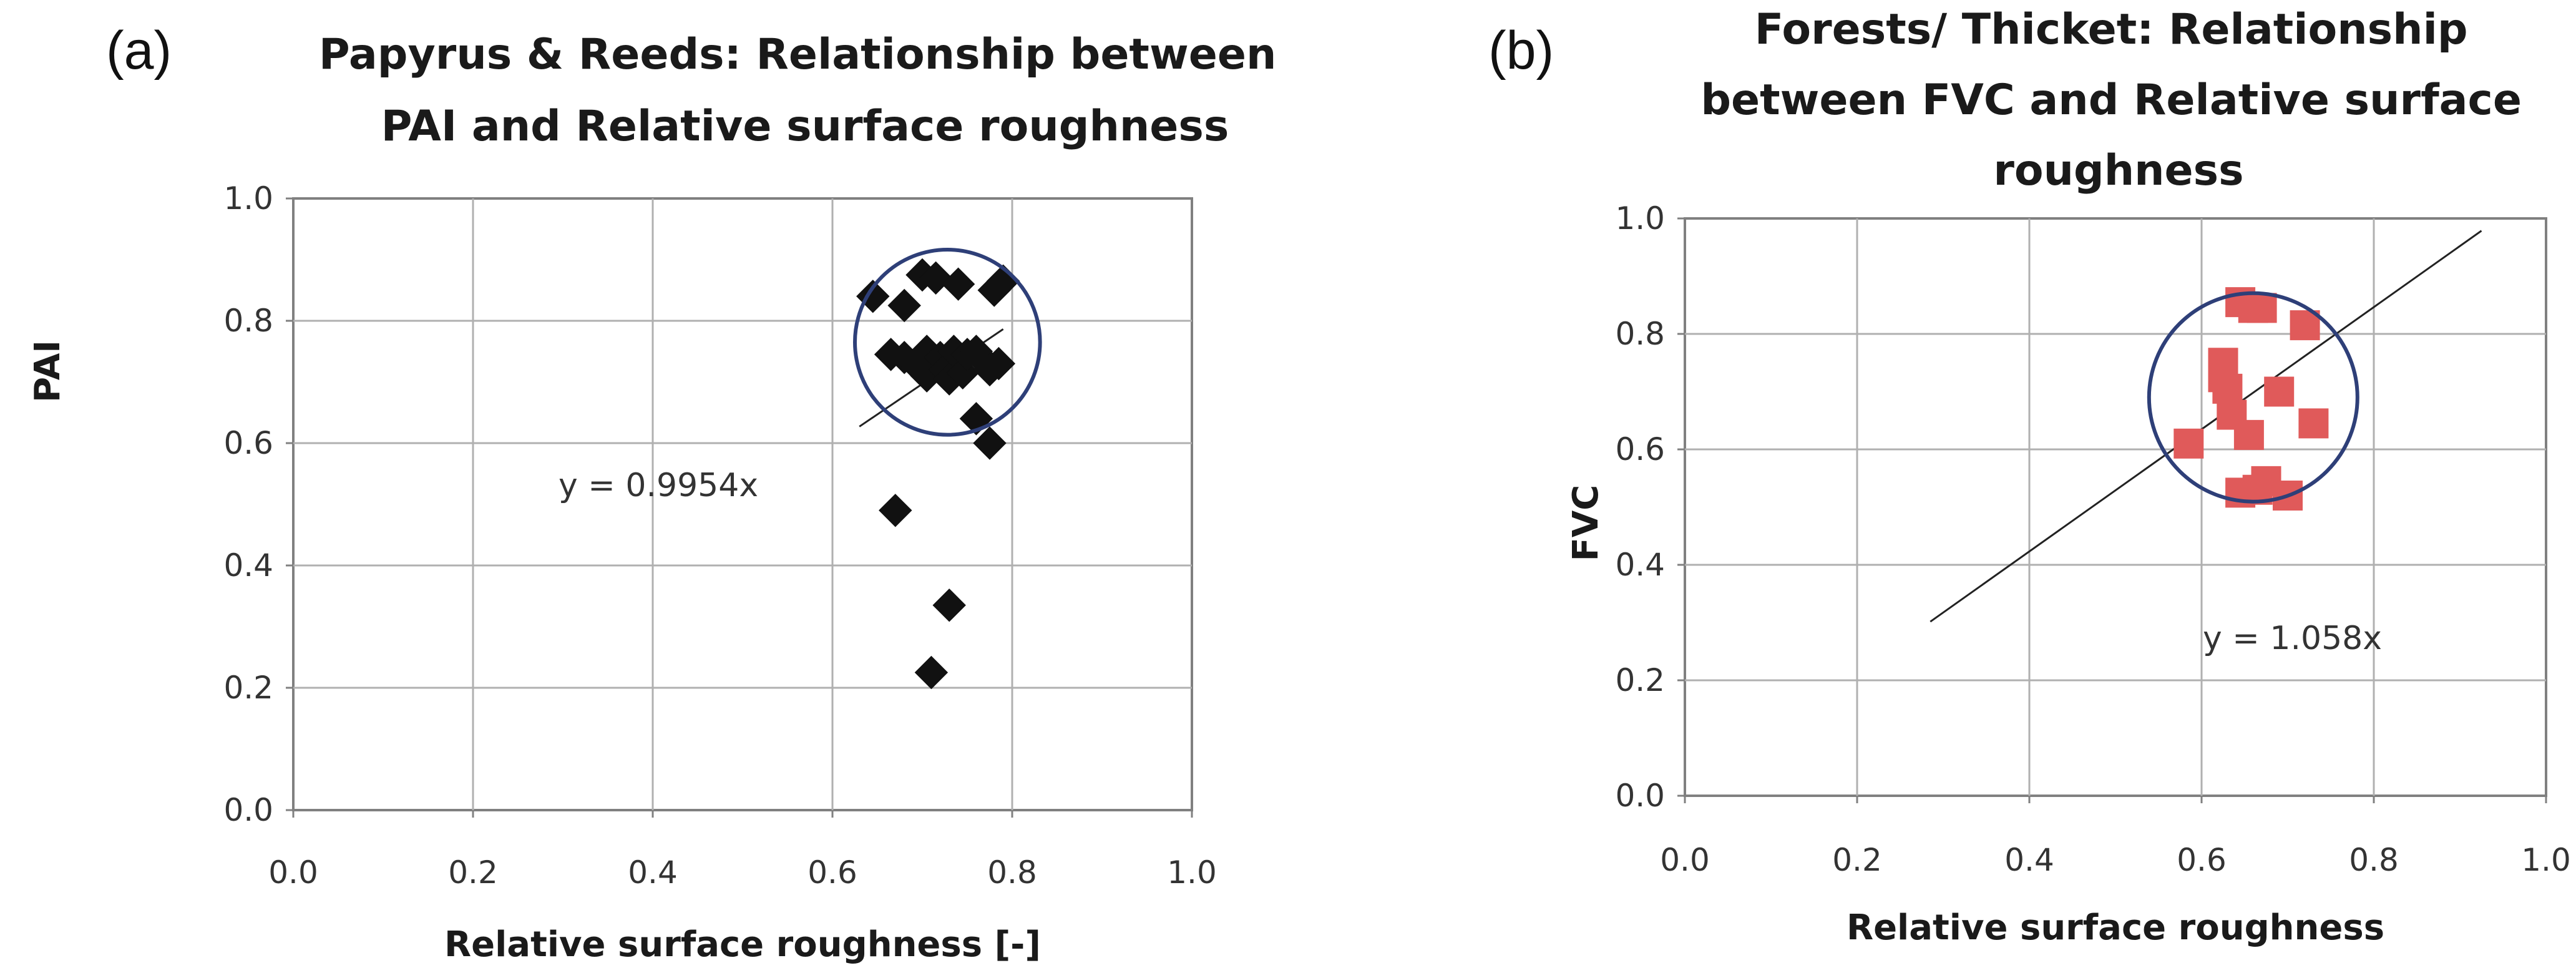 This screenshot has width=2576, height=978. Describe the element at coordinates (293, 872) in the screenshot. I see `chart-a-x-tick-label: 0.0` at that location.